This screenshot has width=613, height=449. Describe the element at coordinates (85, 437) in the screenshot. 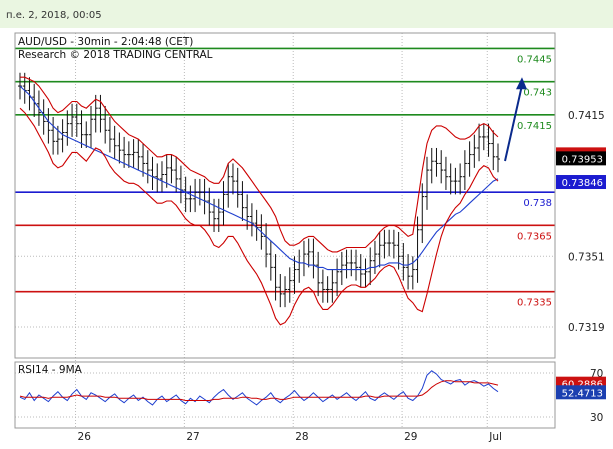

I see `x-tick-label: 26` at that location.